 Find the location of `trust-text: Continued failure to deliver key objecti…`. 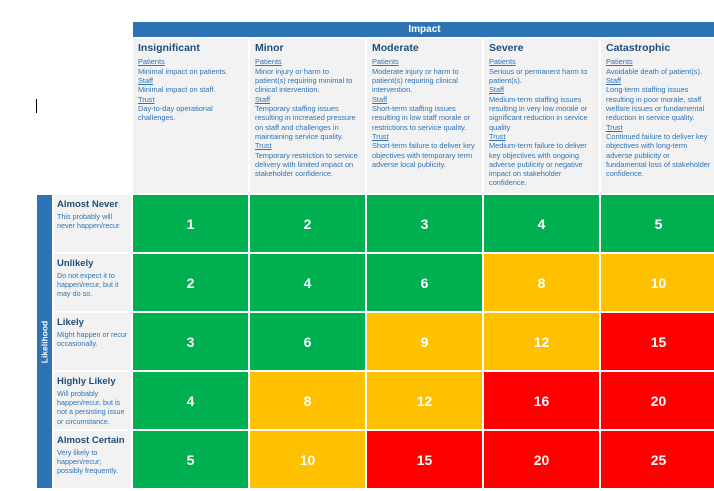

trust-text: Continued failure to deliver key objecti… is located at coordinates (658, 155).